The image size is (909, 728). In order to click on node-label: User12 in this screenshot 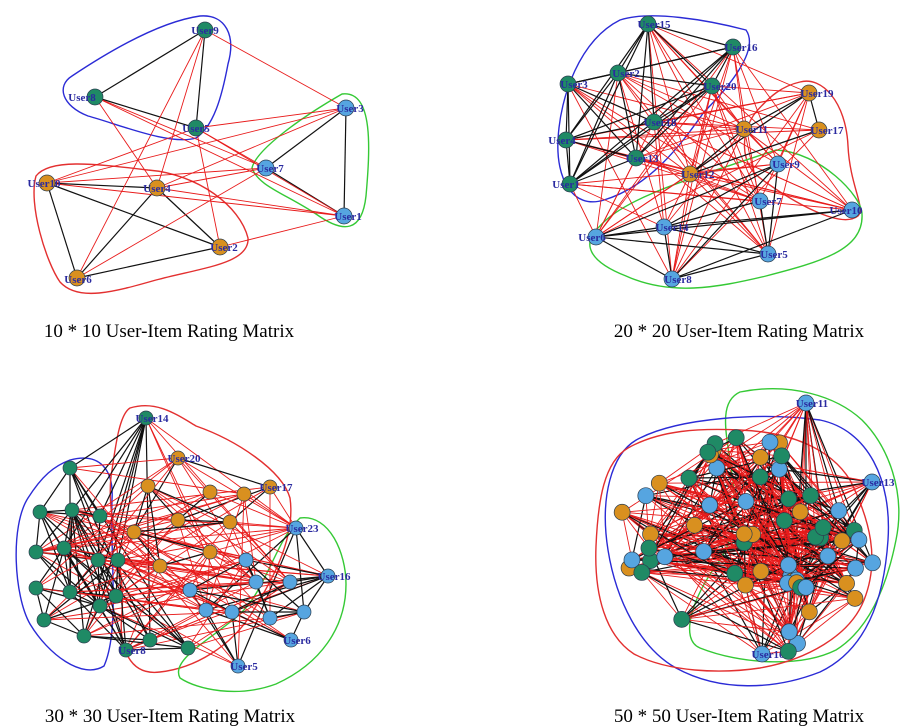, I will do `click(698, 175)`.